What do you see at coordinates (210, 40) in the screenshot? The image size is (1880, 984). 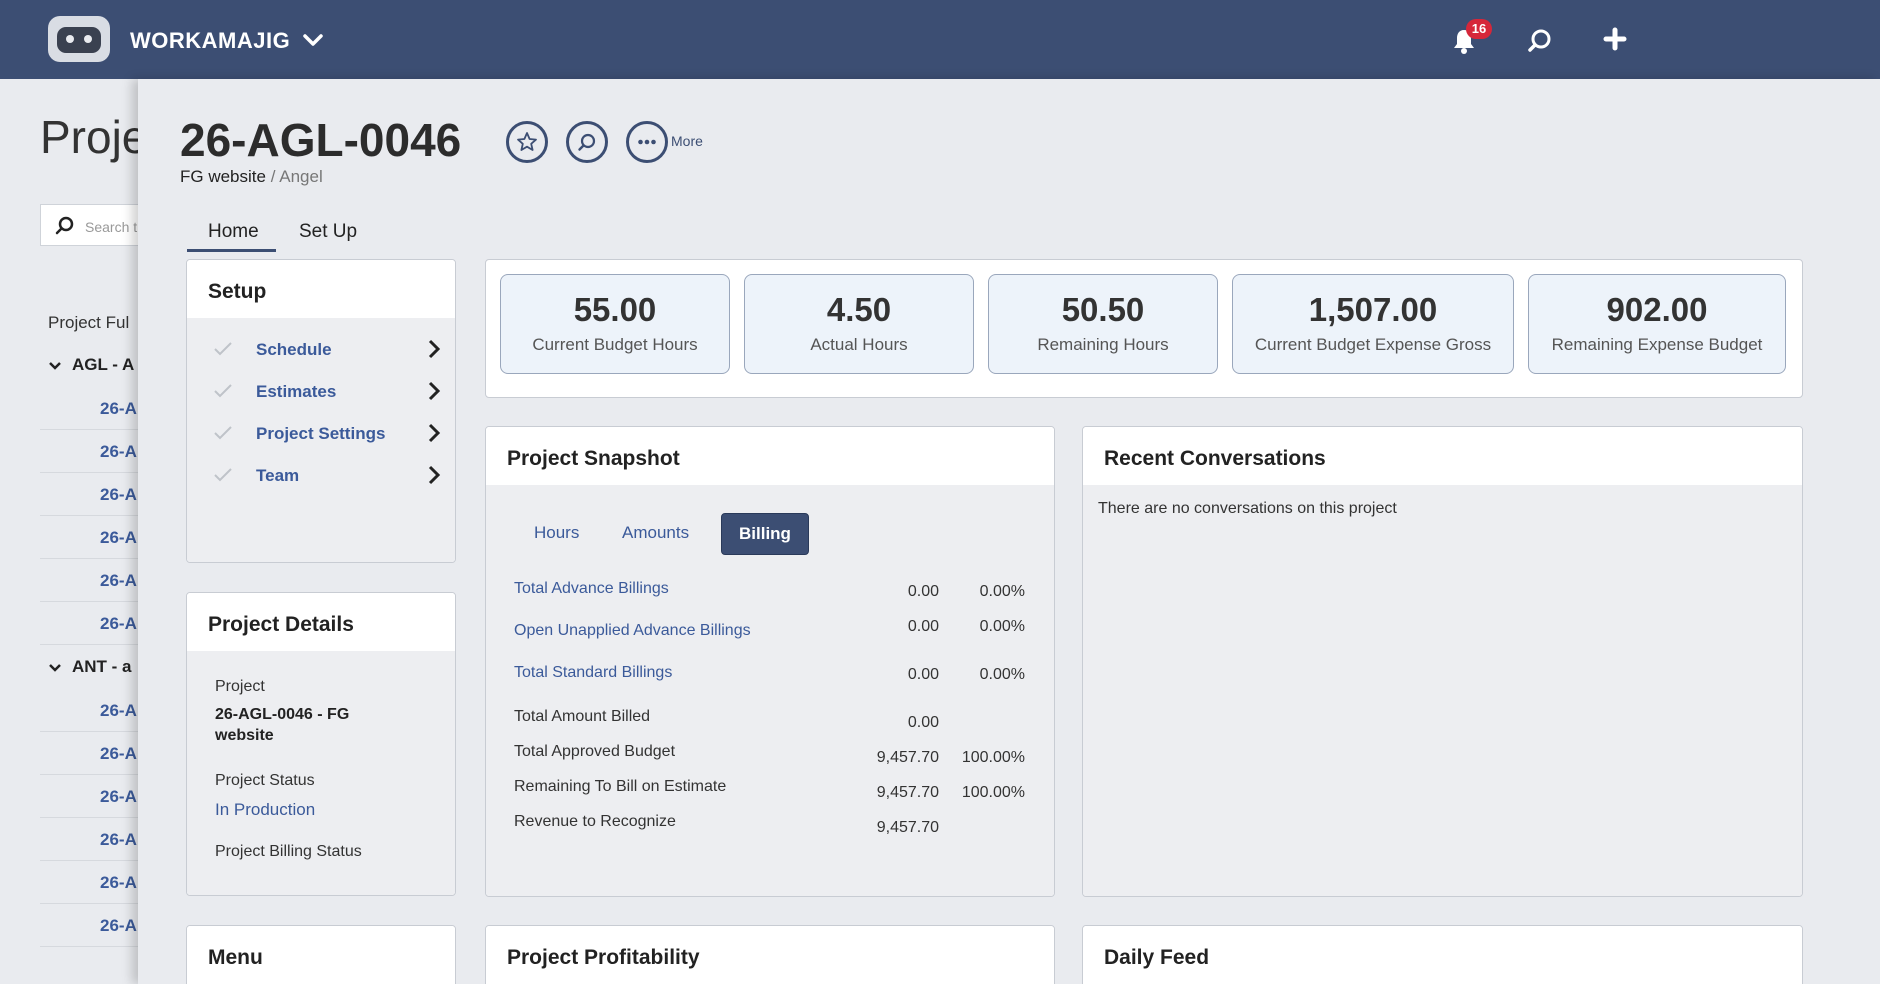 I see `brand-name: WORKAMAJIG` at bounding box center [210, 40].